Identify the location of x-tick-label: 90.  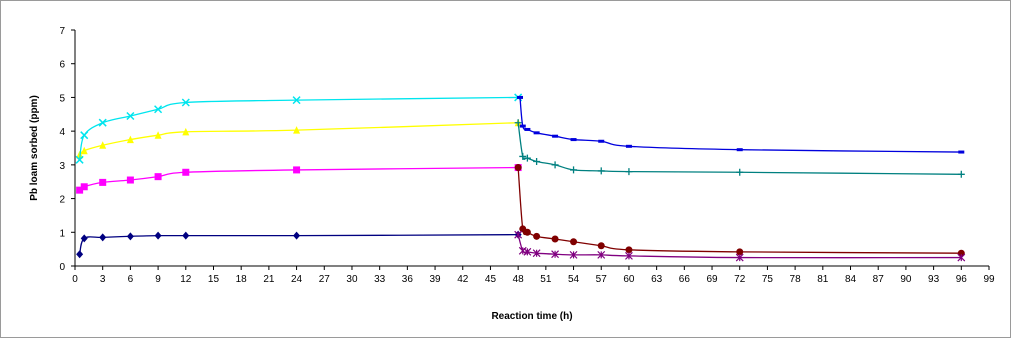
(906, 279).